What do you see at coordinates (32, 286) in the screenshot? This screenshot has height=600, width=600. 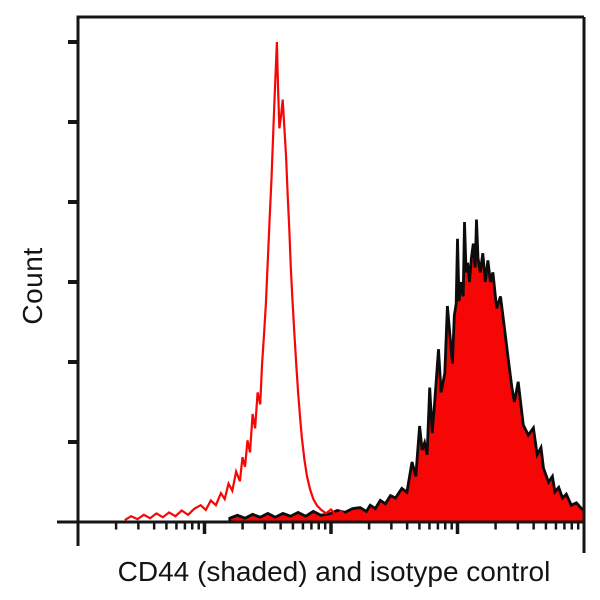 I see `y-axis-label: Count` at bounding box center [32, 286].